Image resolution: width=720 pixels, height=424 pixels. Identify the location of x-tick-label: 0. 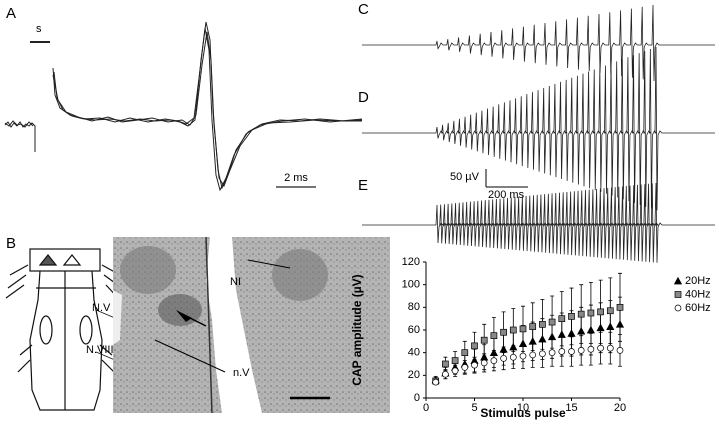
(426, 408).